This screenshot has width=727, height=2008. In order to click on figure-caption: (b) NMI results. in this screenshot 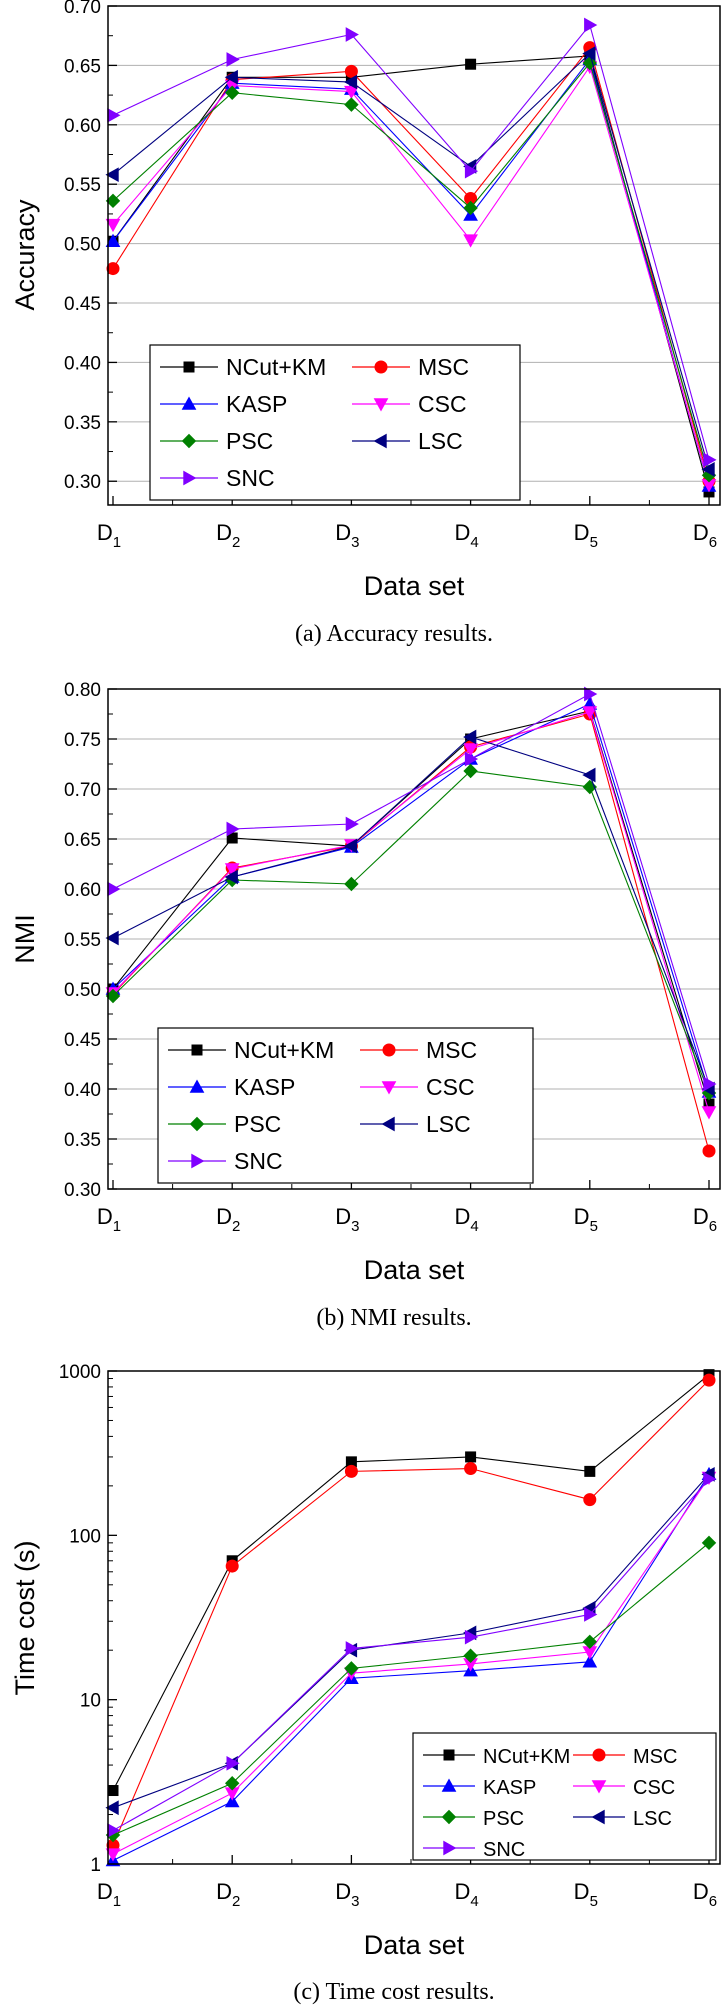, I will do `click(393, 1318)`.